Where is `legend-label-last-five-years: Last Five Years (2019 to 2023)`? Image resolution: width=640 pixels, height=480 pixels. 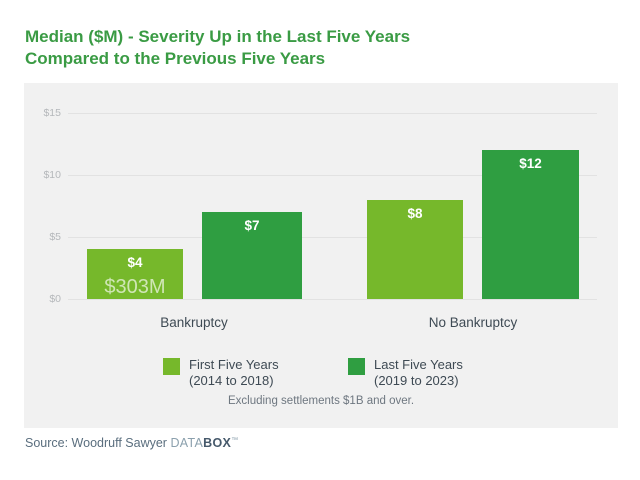
legend-label-last-five-years: Last Five Years (2019 to 2023) is located at coordinates (418, 372).